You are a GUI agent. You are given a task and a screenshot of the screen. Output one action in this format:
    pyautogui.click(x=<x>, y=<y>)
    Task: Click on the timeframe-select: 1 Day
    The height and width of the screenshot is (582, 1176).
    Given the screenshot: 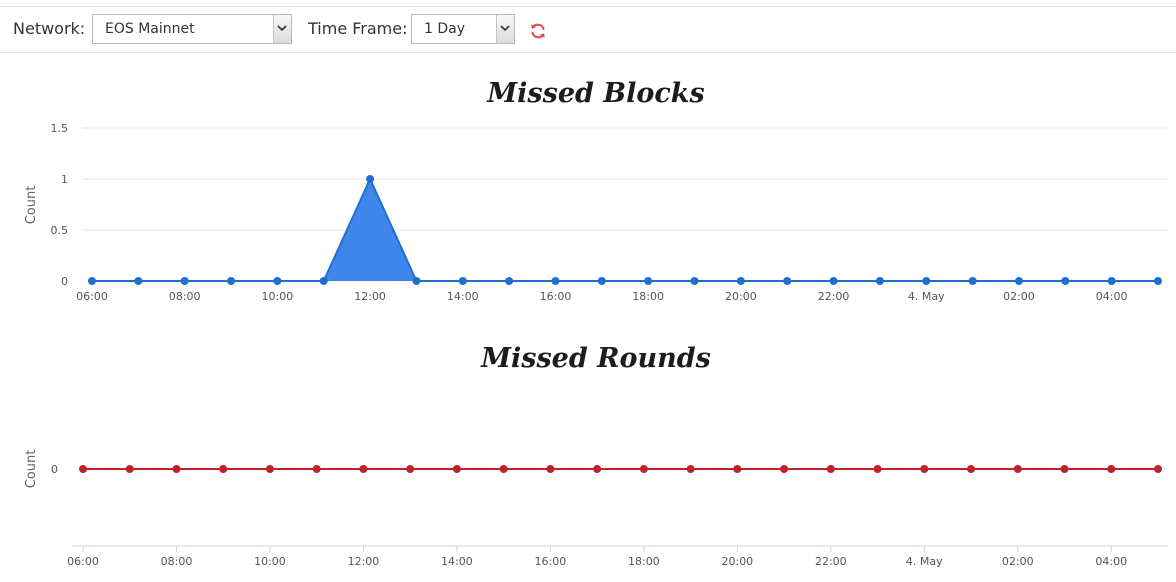 What is the action you would take?
    pyautogui.click(x=463, y=29)
    